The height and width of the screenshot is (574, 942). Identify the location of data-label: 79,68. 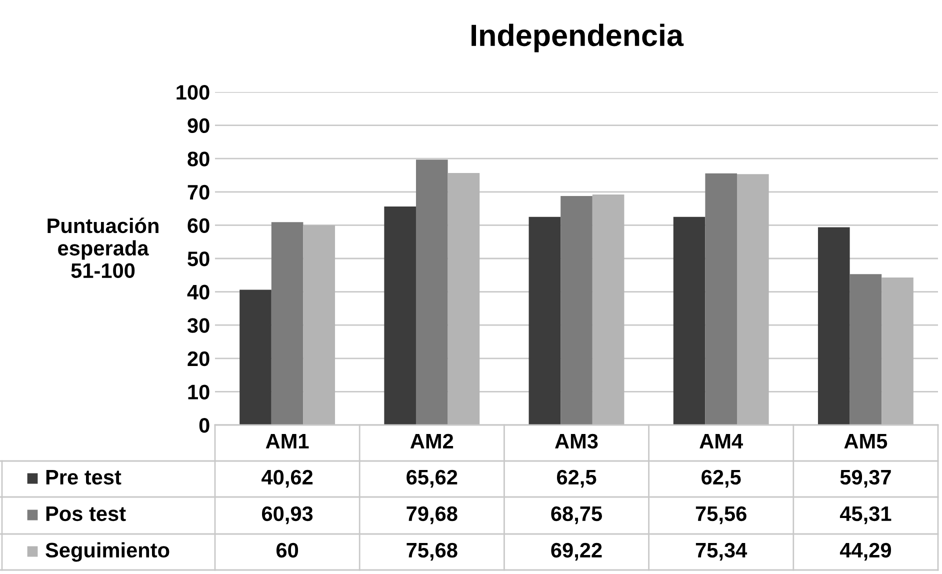
(432, 515).